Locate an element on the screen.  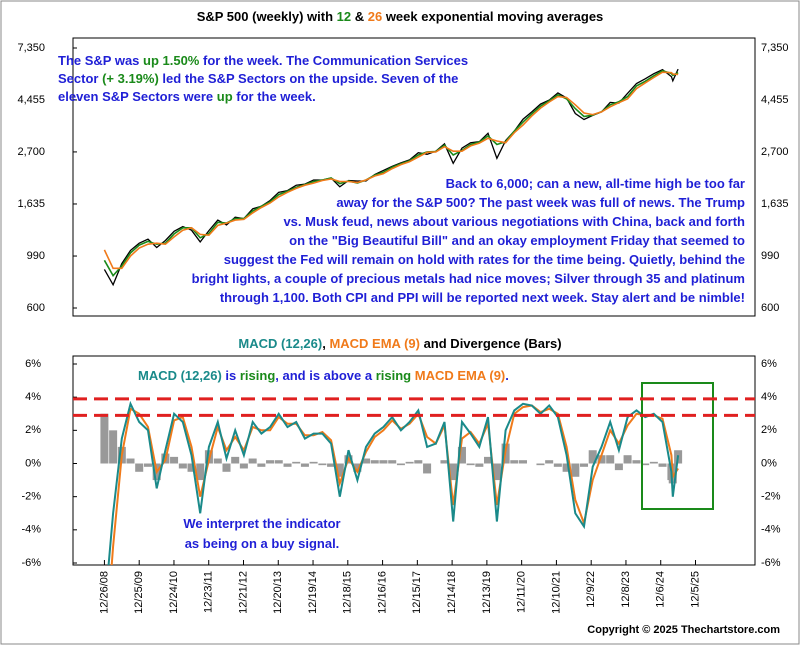
x-tick-label: 12/8/23 is located at coordinates (626, 589).